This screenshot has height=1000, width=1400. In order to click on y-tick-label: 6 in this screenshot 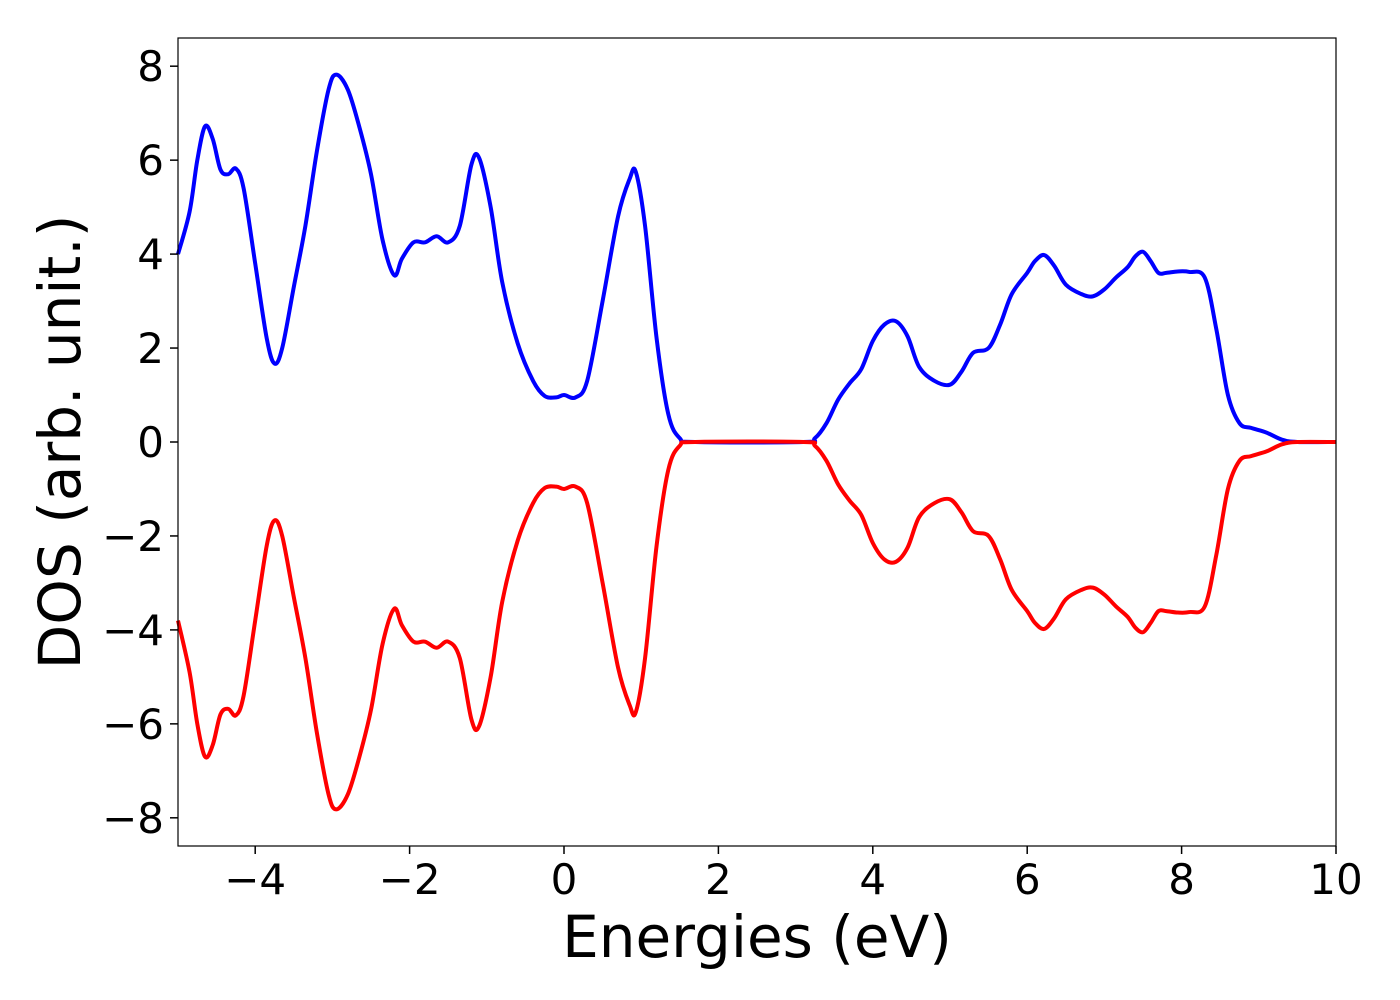, I will do `click(150, 160)`.